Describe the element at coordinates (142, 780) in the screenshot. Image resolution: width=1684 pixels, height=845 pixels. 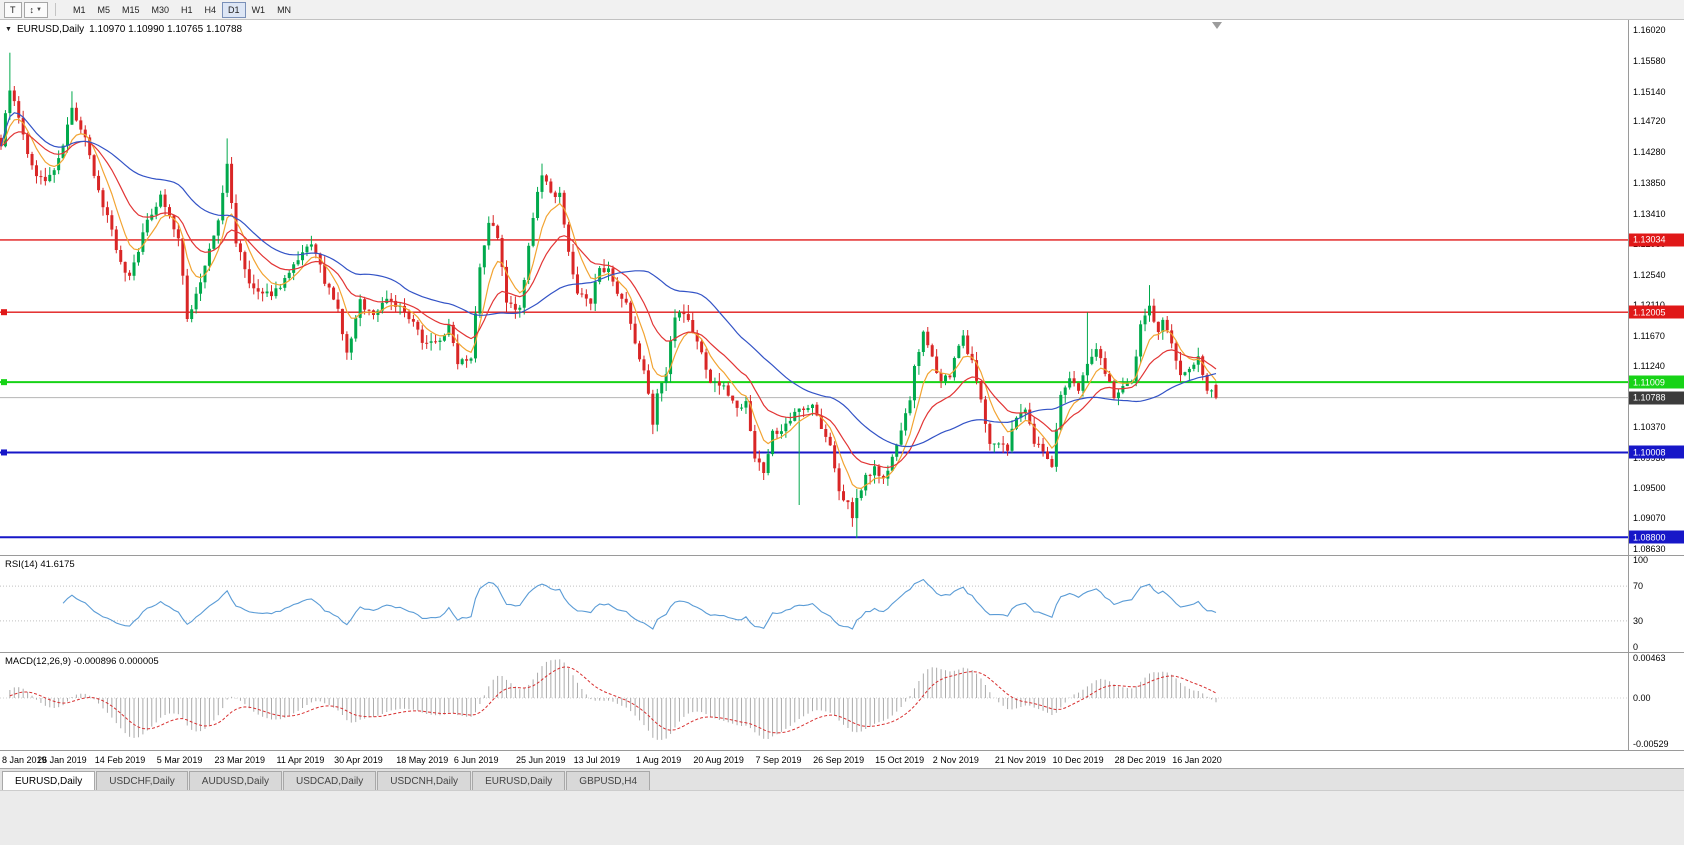
I see `tab-usdchf-daily: USDCHF,Daily` at that location.